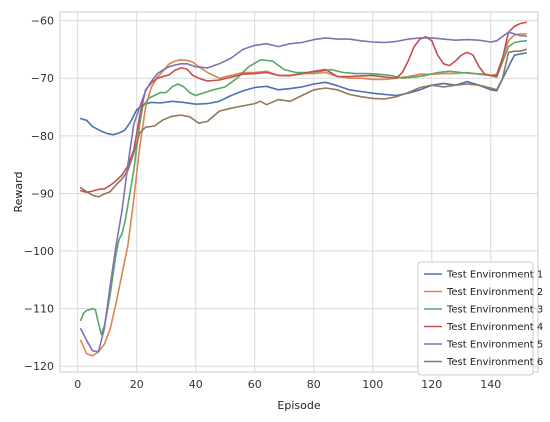  Describe the element at coordinates (77, 384) in the screenshot. I see `x-tick-label: 0` at that location.